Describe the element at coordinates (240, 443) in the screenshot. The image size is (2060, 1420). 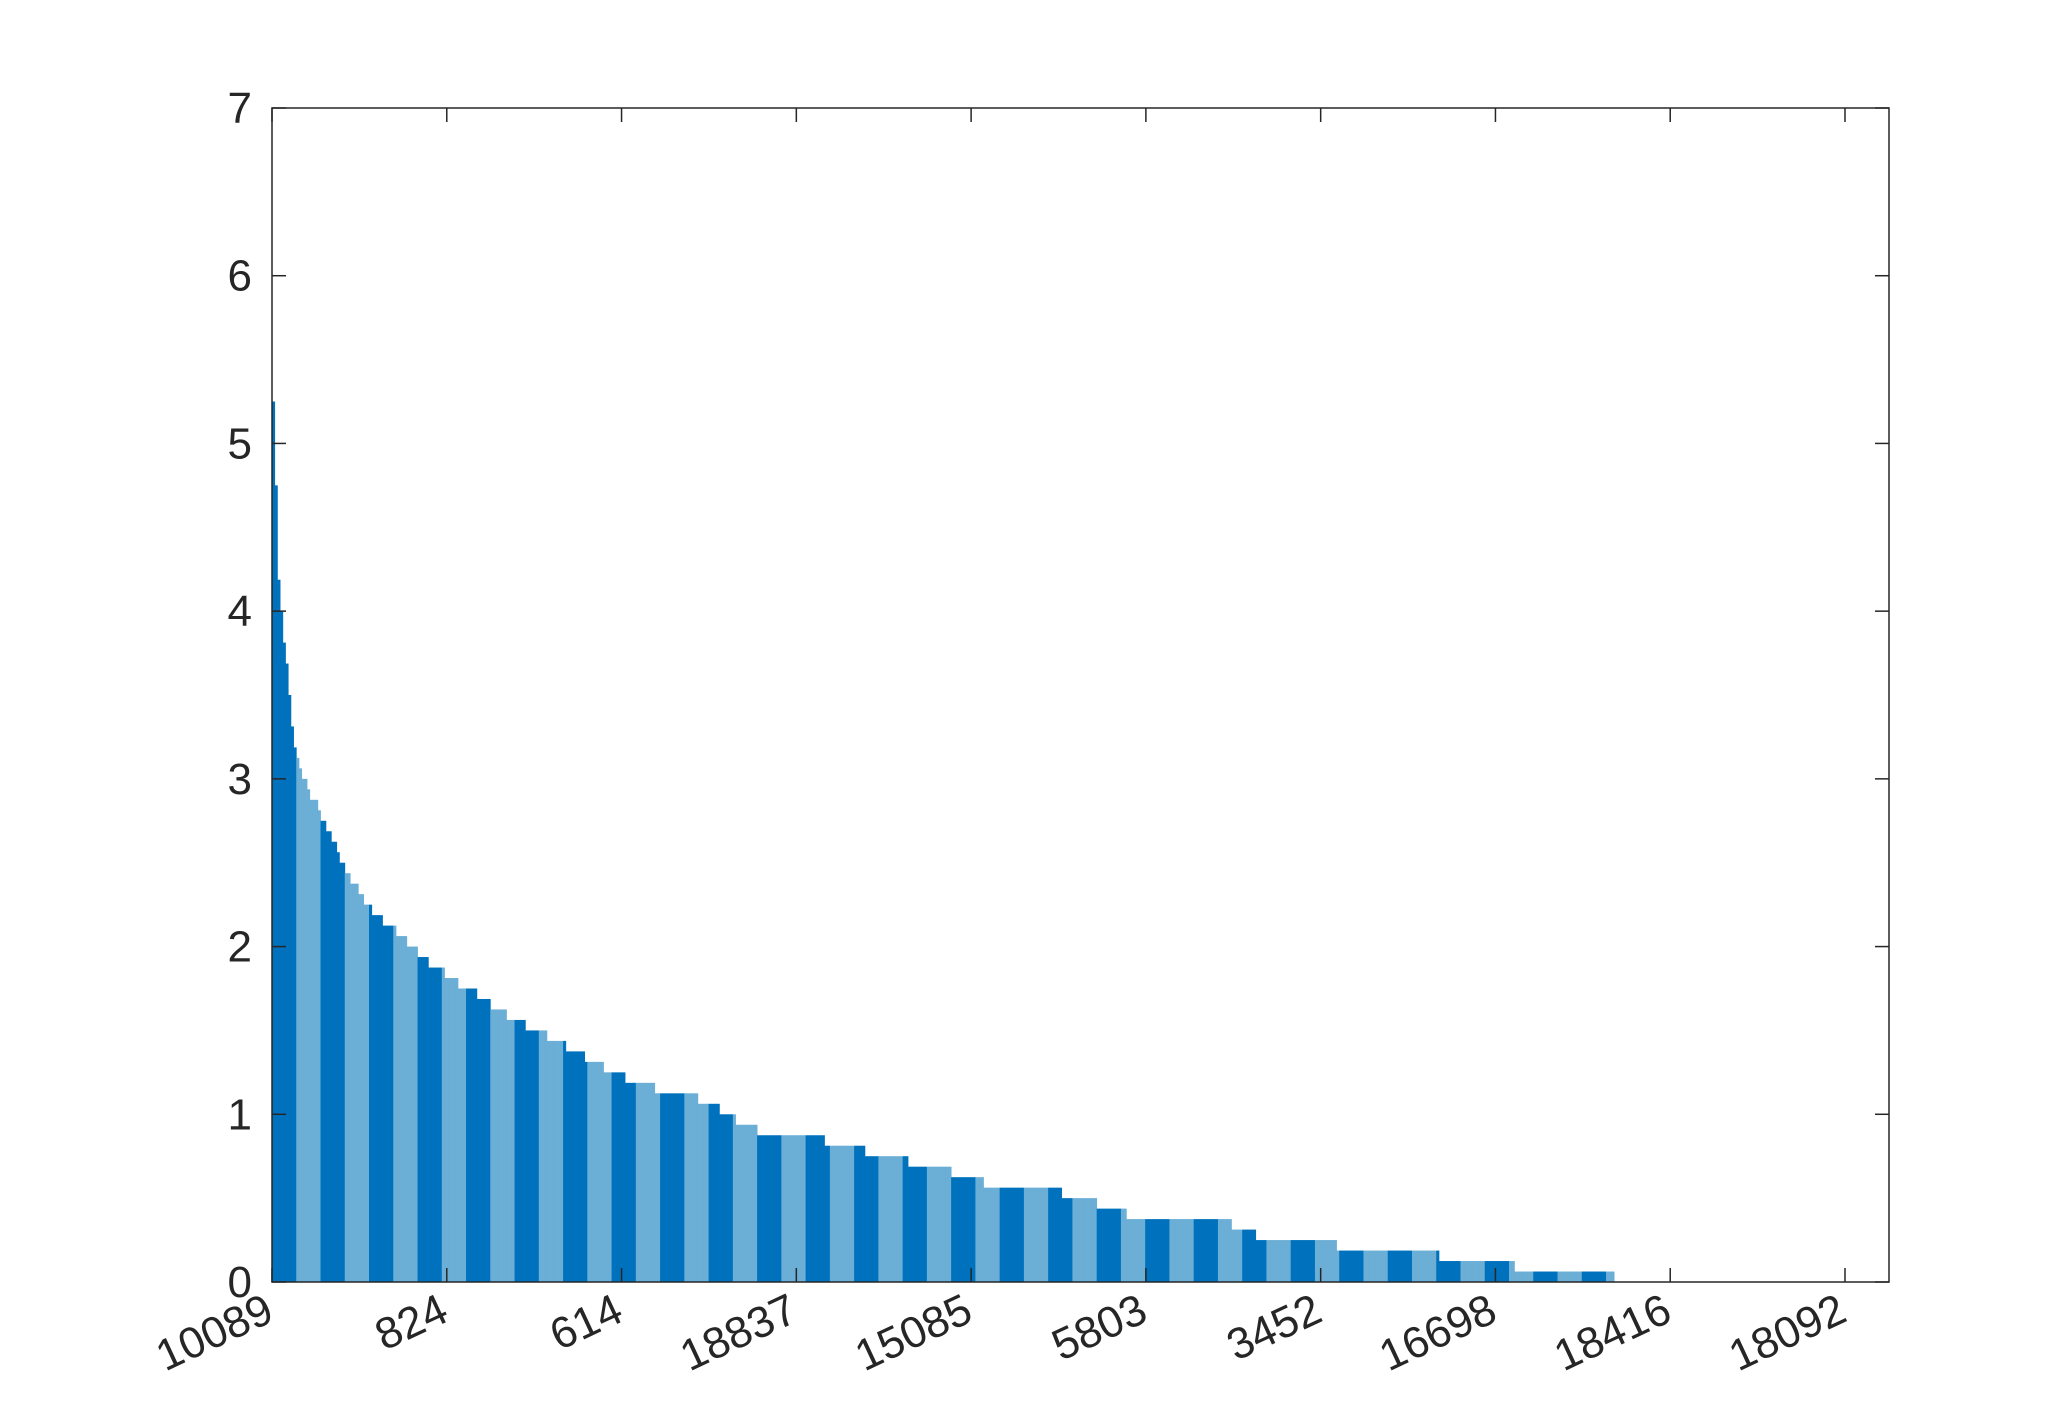
I see `y-tick-label: 5` at that location.